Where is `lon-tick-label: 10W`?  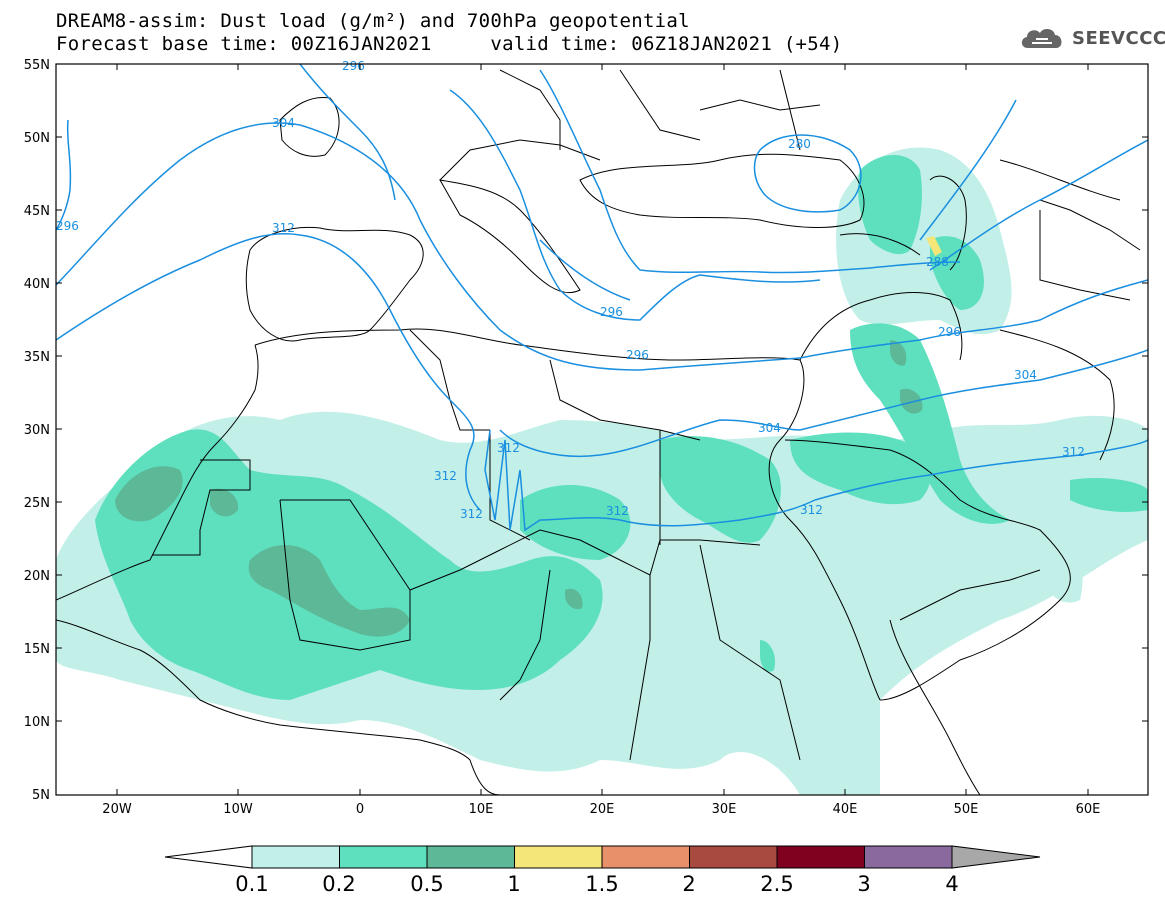 lon-tick-label: 10W is located at coordinates (238, 809).